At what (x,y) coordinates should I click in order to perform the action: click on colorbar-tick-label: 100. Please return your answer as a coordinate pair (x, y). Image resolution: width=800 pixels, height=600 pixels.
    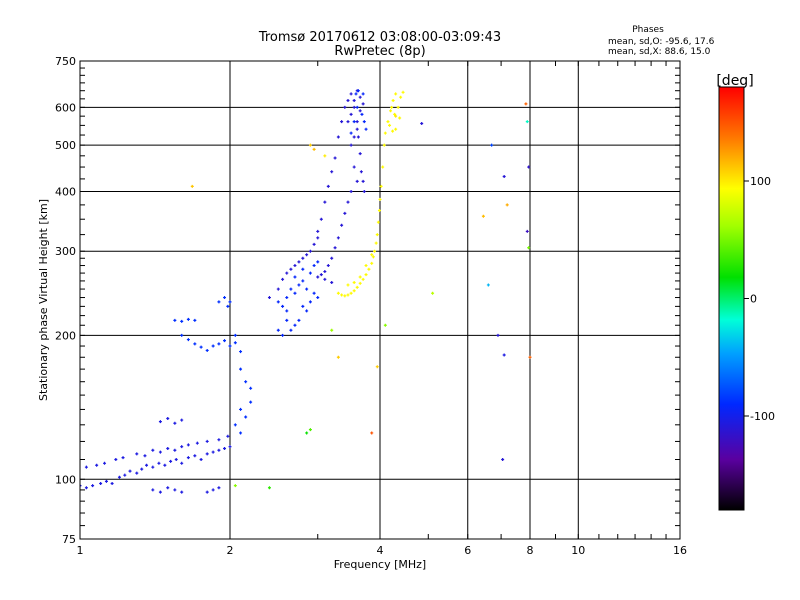
    Looking at the image, I should click on (760, 181).